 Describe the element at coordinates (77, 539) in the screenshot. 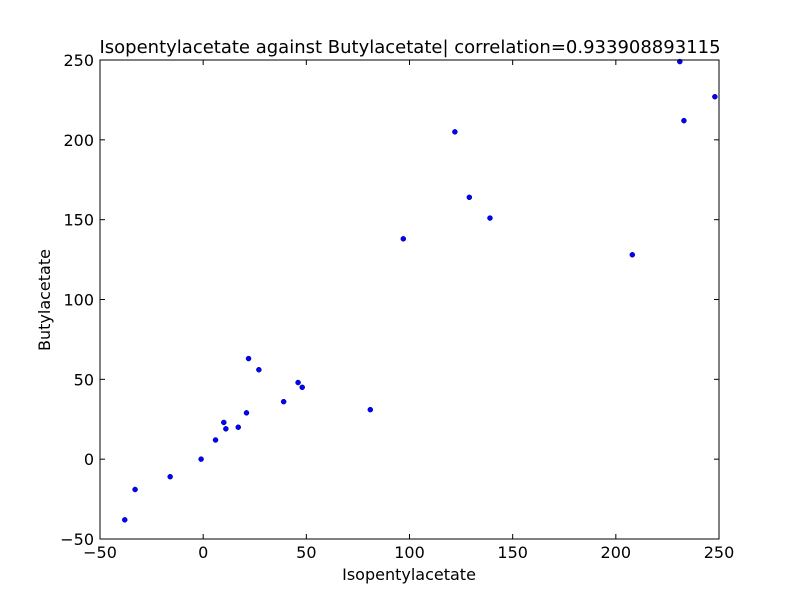

I see `y-tick-label: −50` at that location.